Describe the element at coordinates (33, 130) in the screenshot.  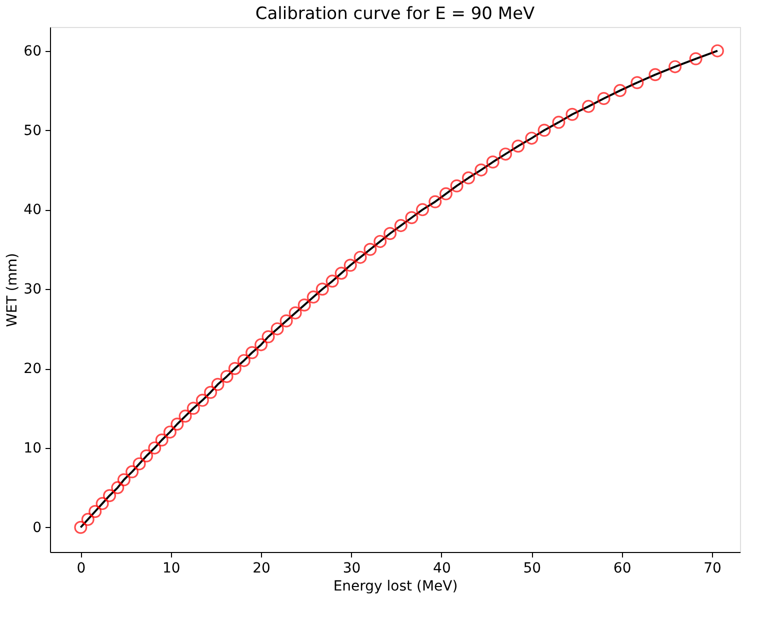
I see `y-tick-label: 50` at that location.